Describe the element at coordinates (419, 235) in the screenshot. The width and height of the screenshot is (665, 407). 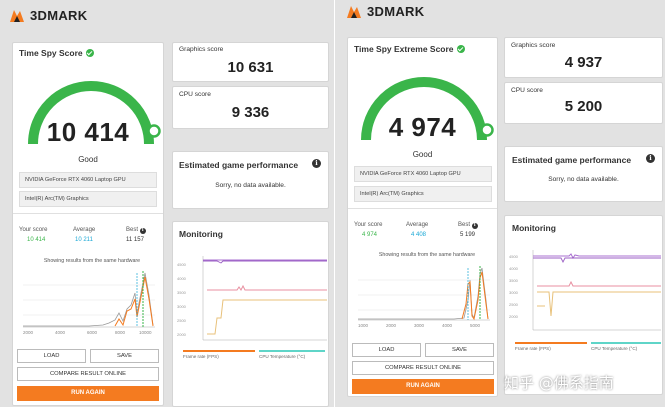
I see `average-value: 4 408` at that location.